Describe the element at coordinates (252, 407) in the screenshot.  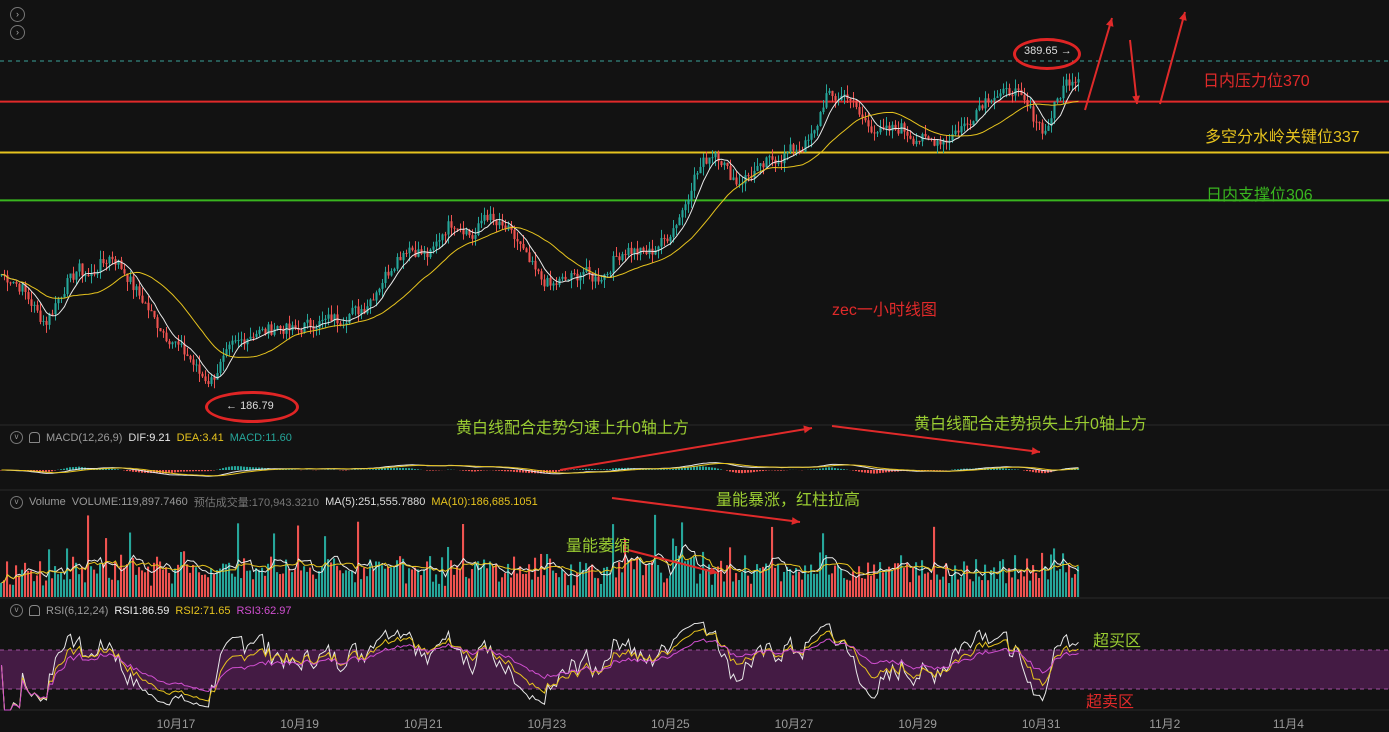
I see `low-highlight-oval` at that location.